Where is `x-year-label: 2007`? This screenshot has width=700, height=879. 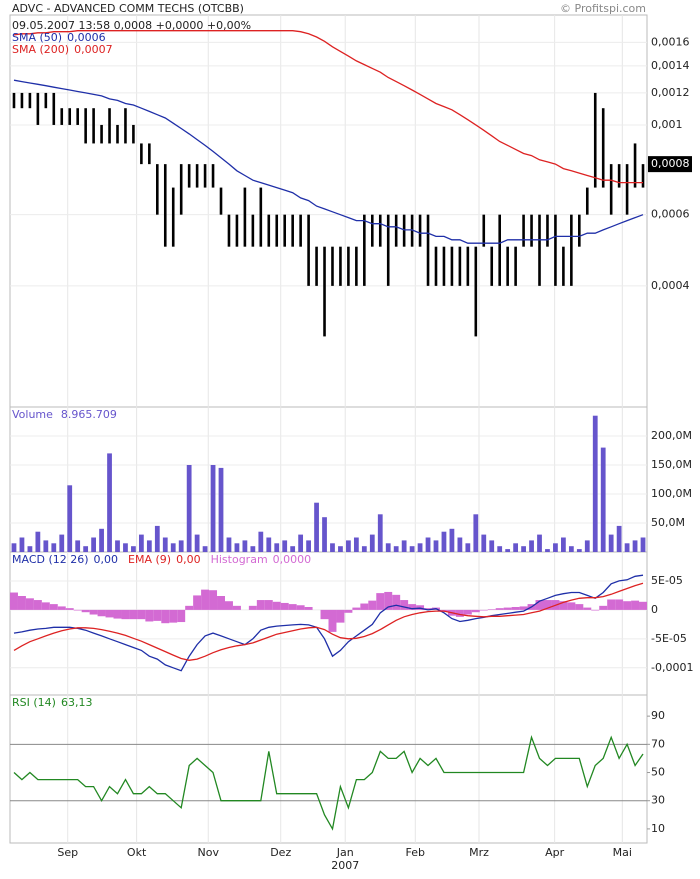 x-year-label: 2007 is located at coordinates (345, 865).